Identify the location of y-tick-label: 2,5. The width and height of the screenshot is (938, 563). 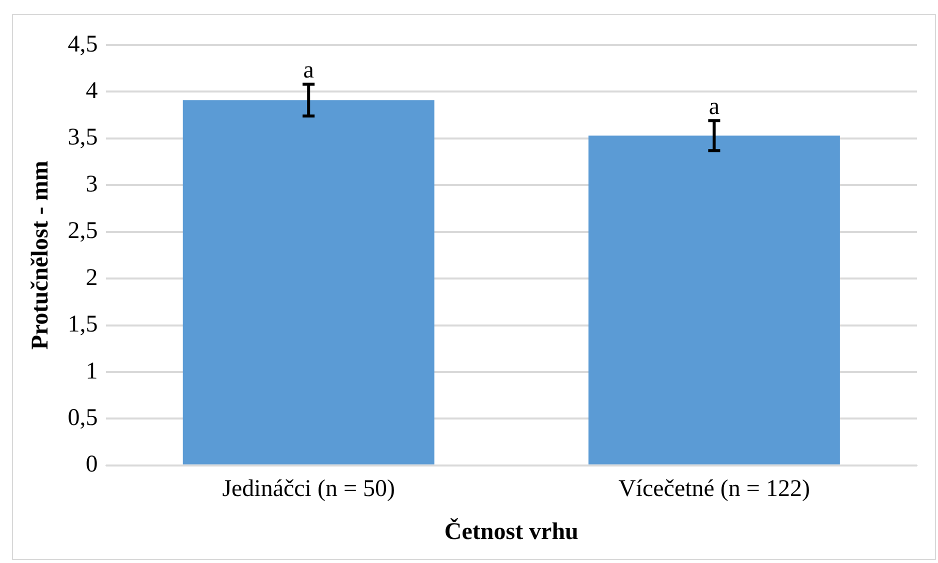
(83, 231).